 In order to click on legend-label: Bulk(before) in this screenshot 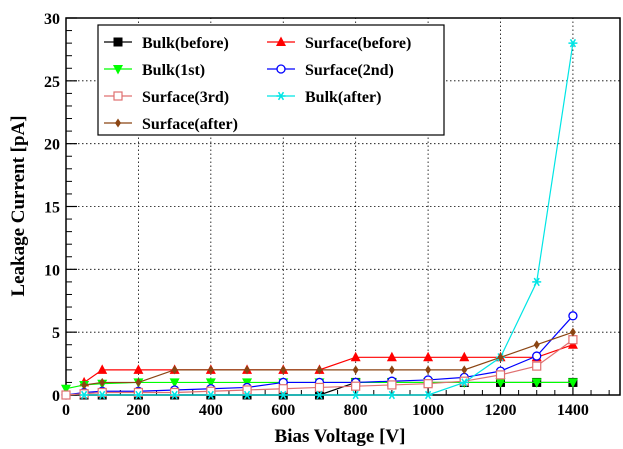, I will do `click(185, 43)`.